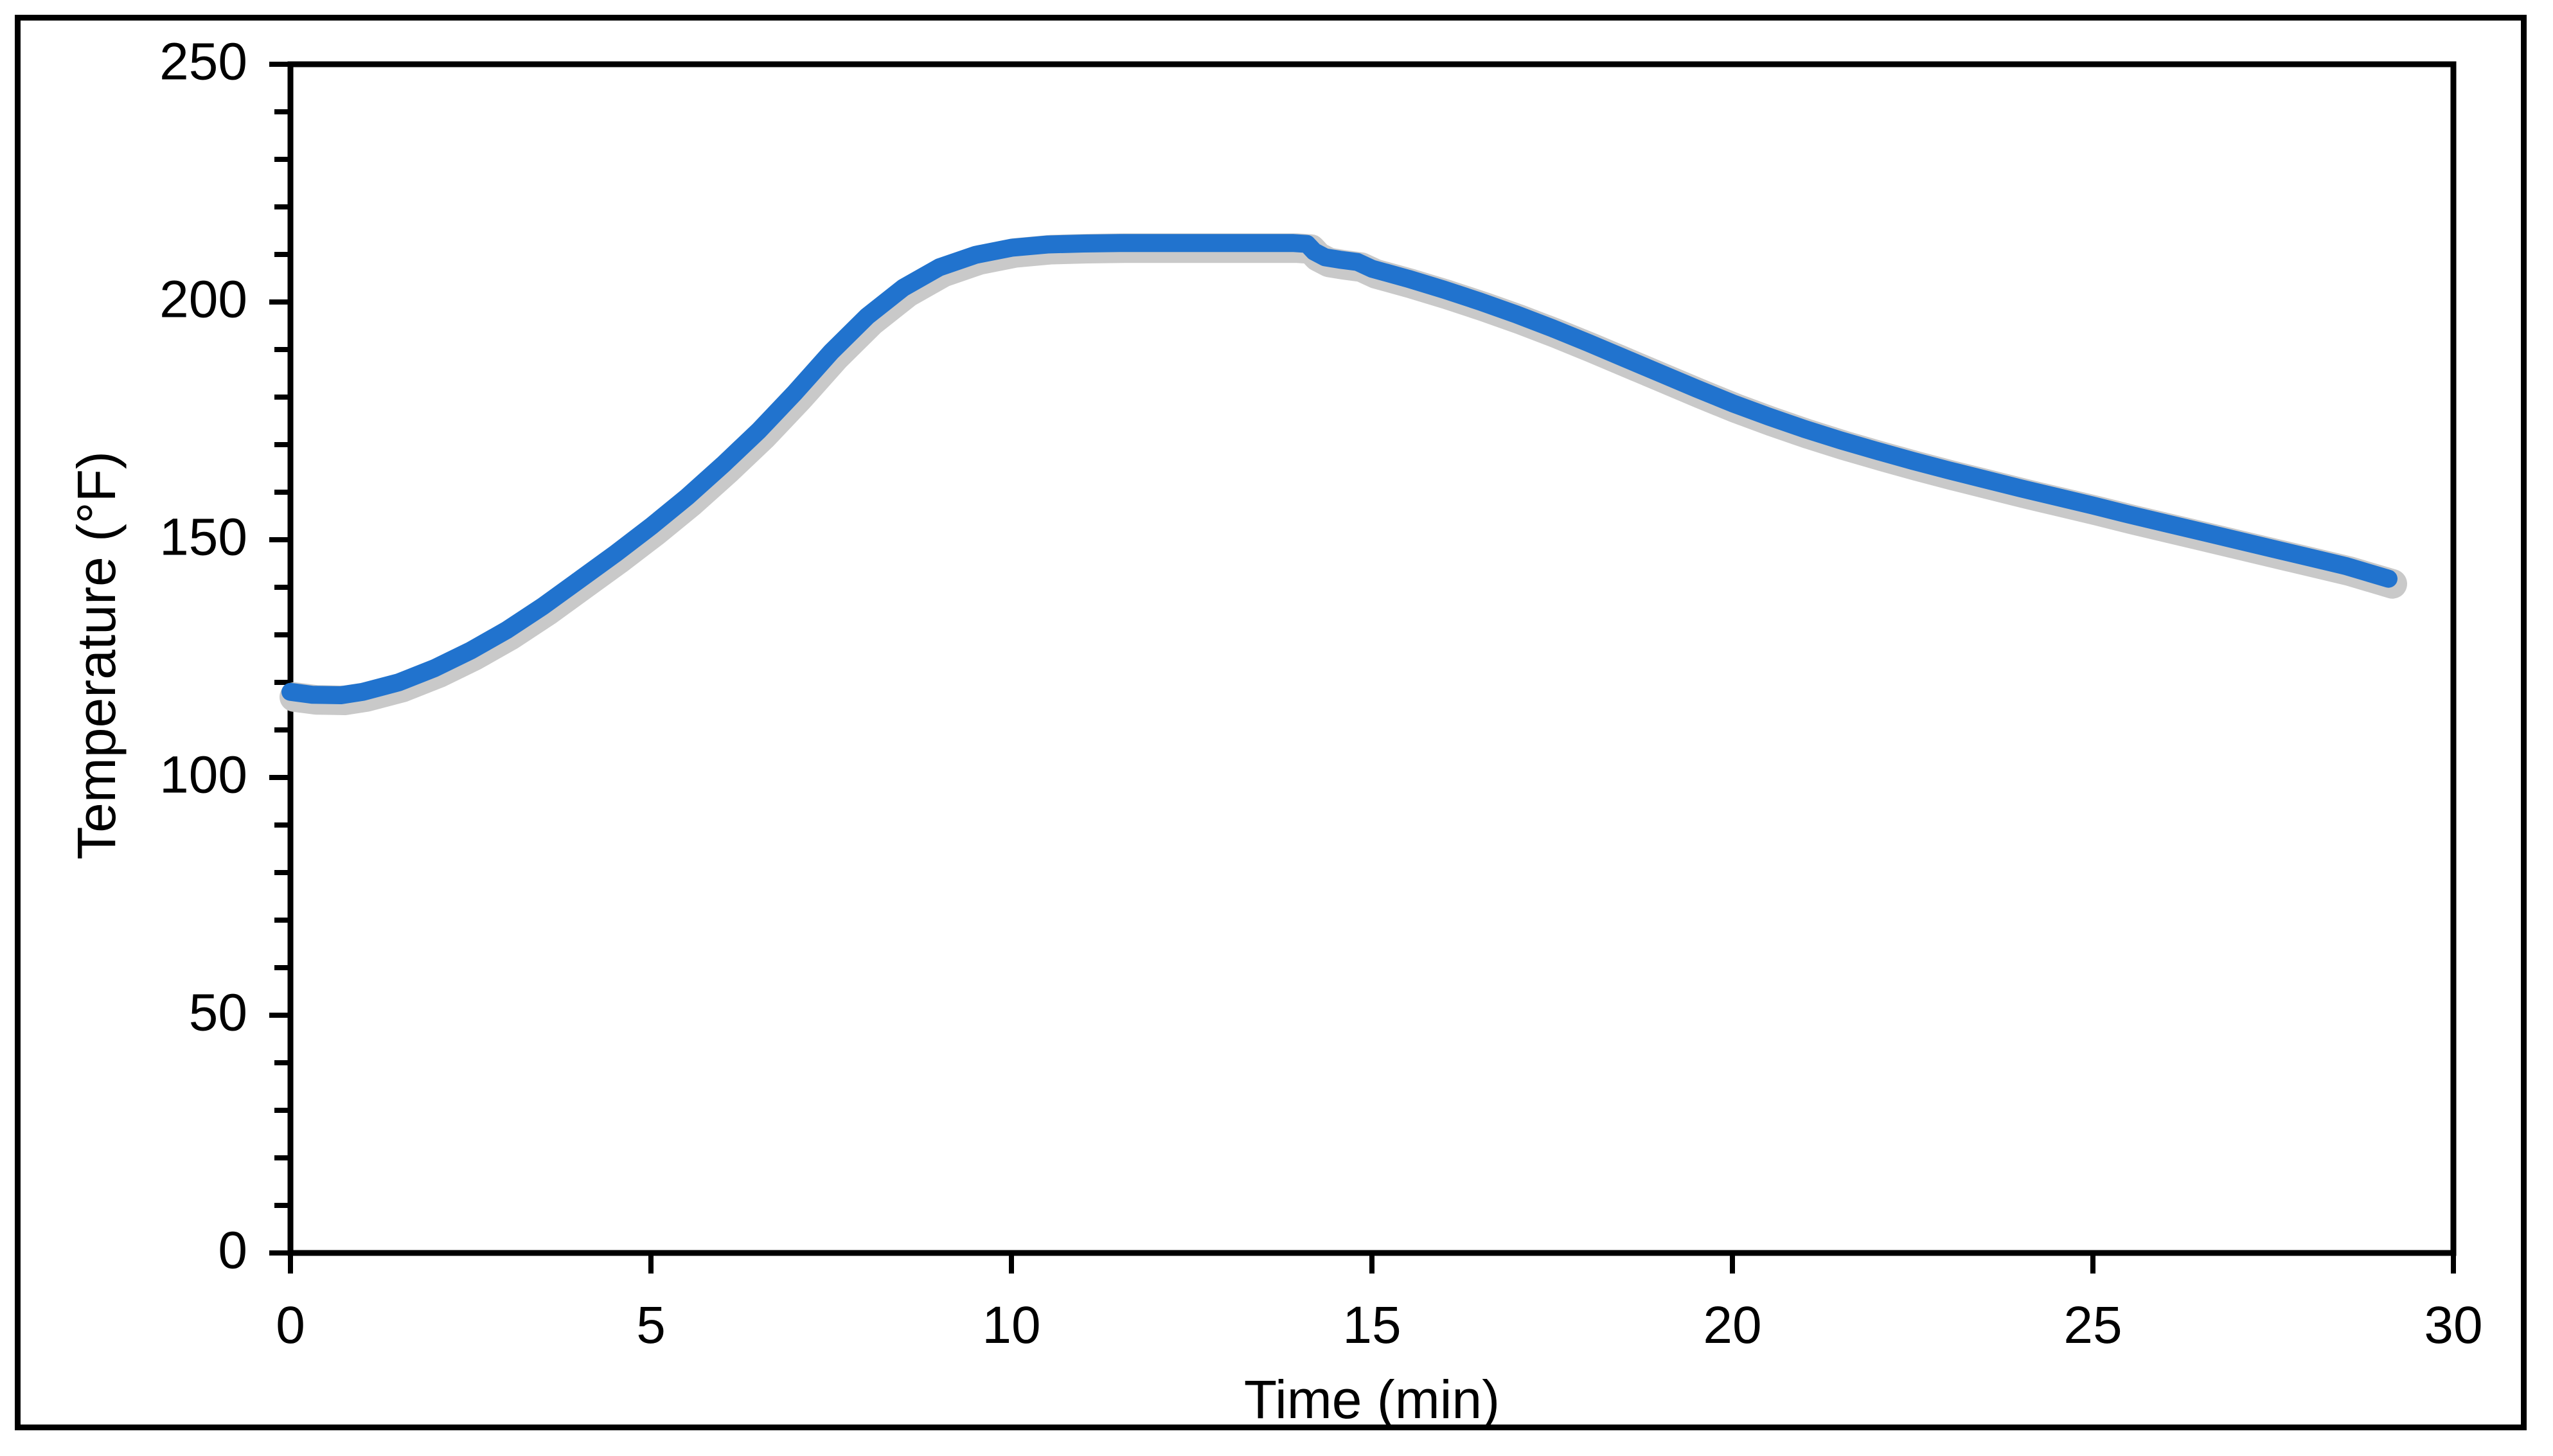  What do you see at coordinates (203, 299) in the screenshot?
I see `y-tick-label-200: 200` at bounding box center [203, 299].